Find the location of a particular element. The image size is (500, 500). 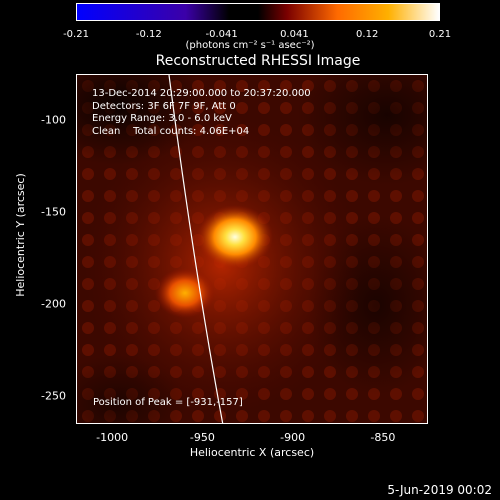

colorbar-tick-label: -0.21 is located at coordinates (76, 34).